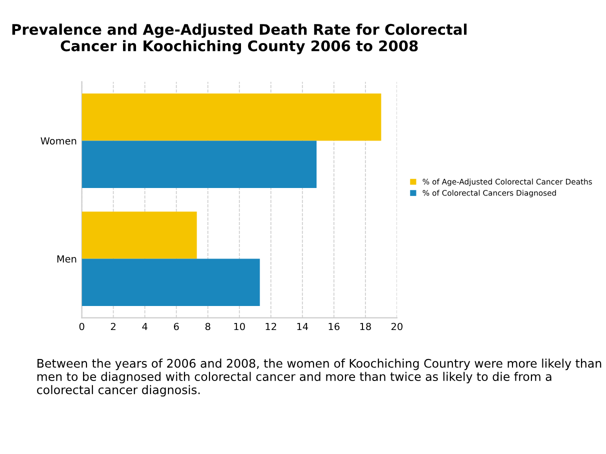 The height and width of the screenshot is (454, 606). Describe the element at coordinates (239, 326) in the screenshot. I see `x-tick-label: 10` at that location.